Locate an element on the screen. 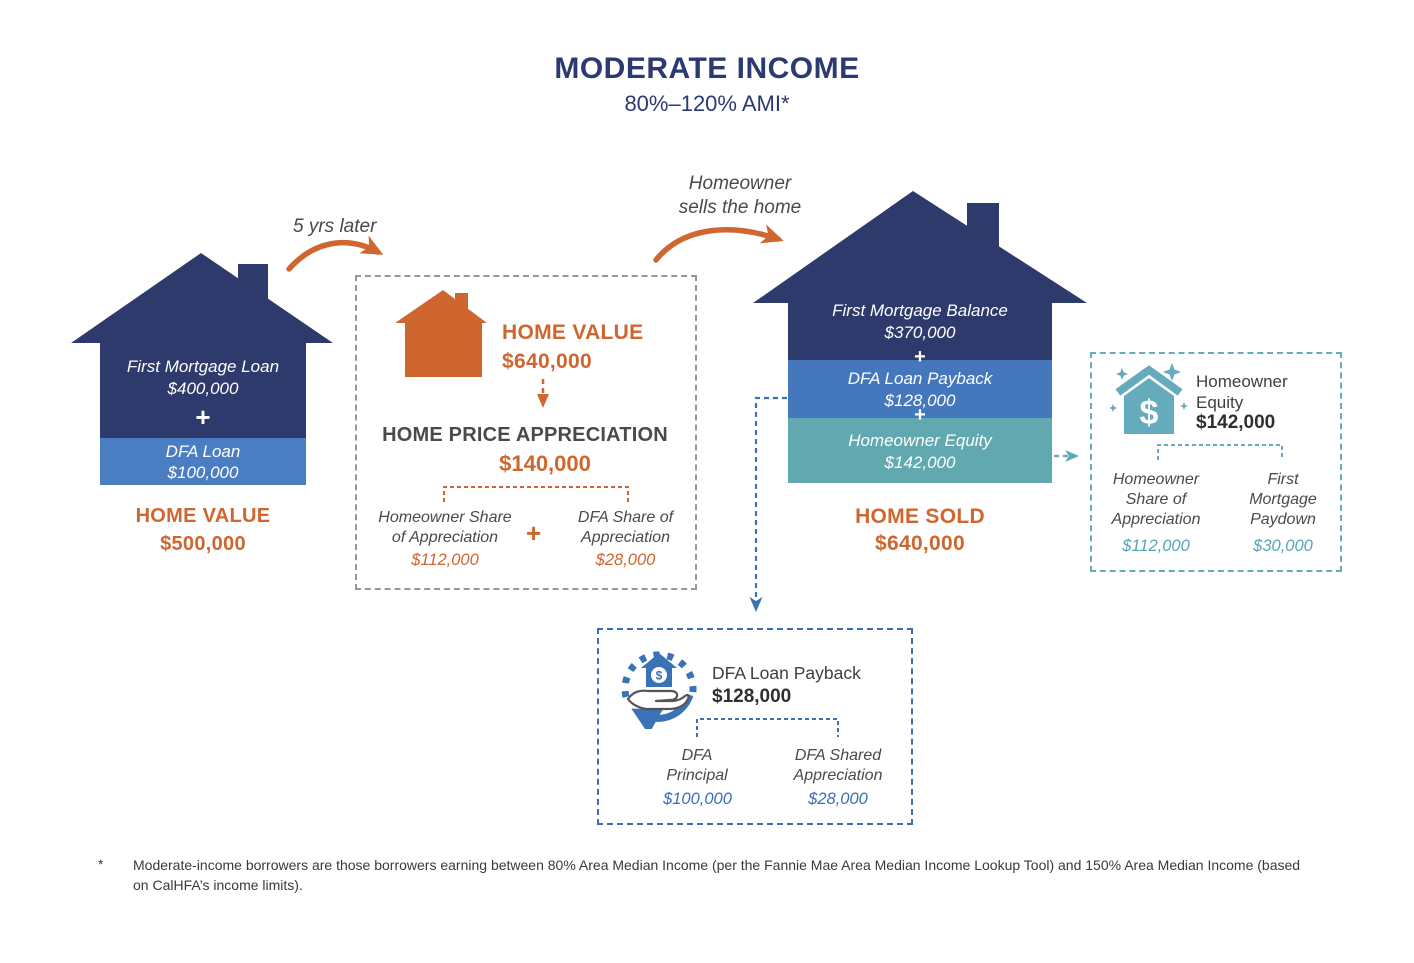 The height and width of the screenshot is (963, 1414). equity-box is located at coordinates (1216, 462).